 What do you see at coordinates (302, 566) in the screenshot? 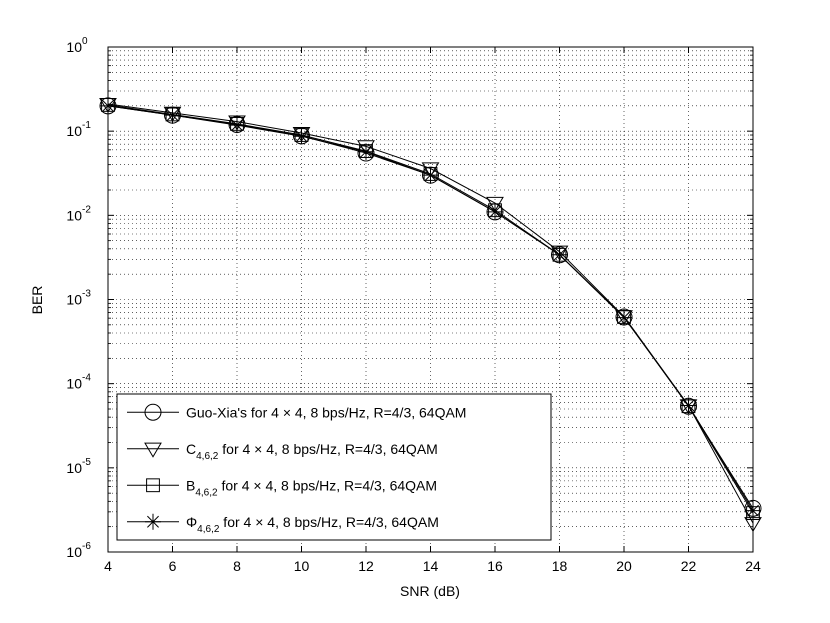
I see `x-tick-label: 10` at bounding box center [302, 566].